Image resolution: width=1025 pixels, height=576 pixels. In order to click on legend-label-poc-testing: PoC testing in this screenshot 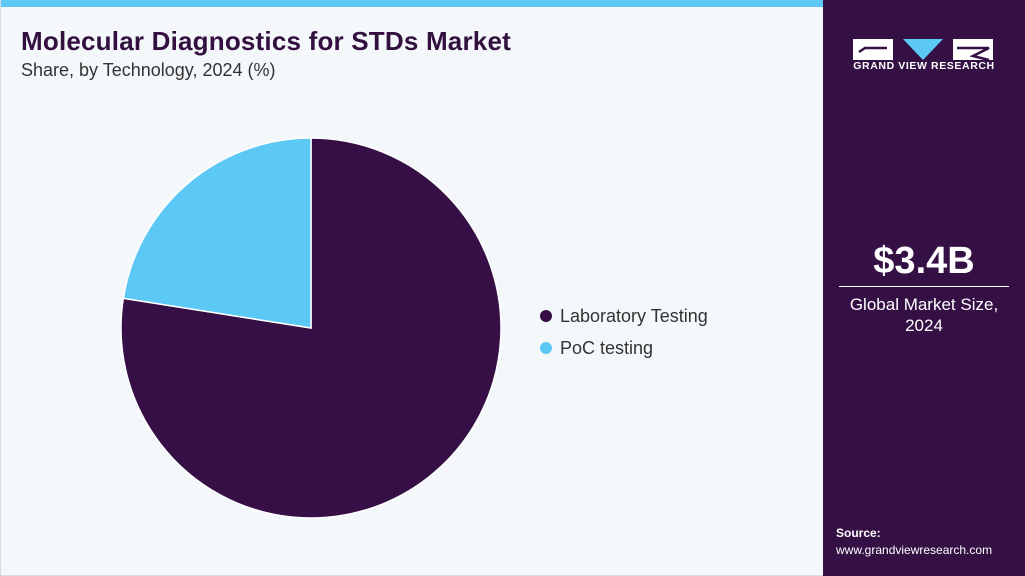, I will do `click(607, 347)`.